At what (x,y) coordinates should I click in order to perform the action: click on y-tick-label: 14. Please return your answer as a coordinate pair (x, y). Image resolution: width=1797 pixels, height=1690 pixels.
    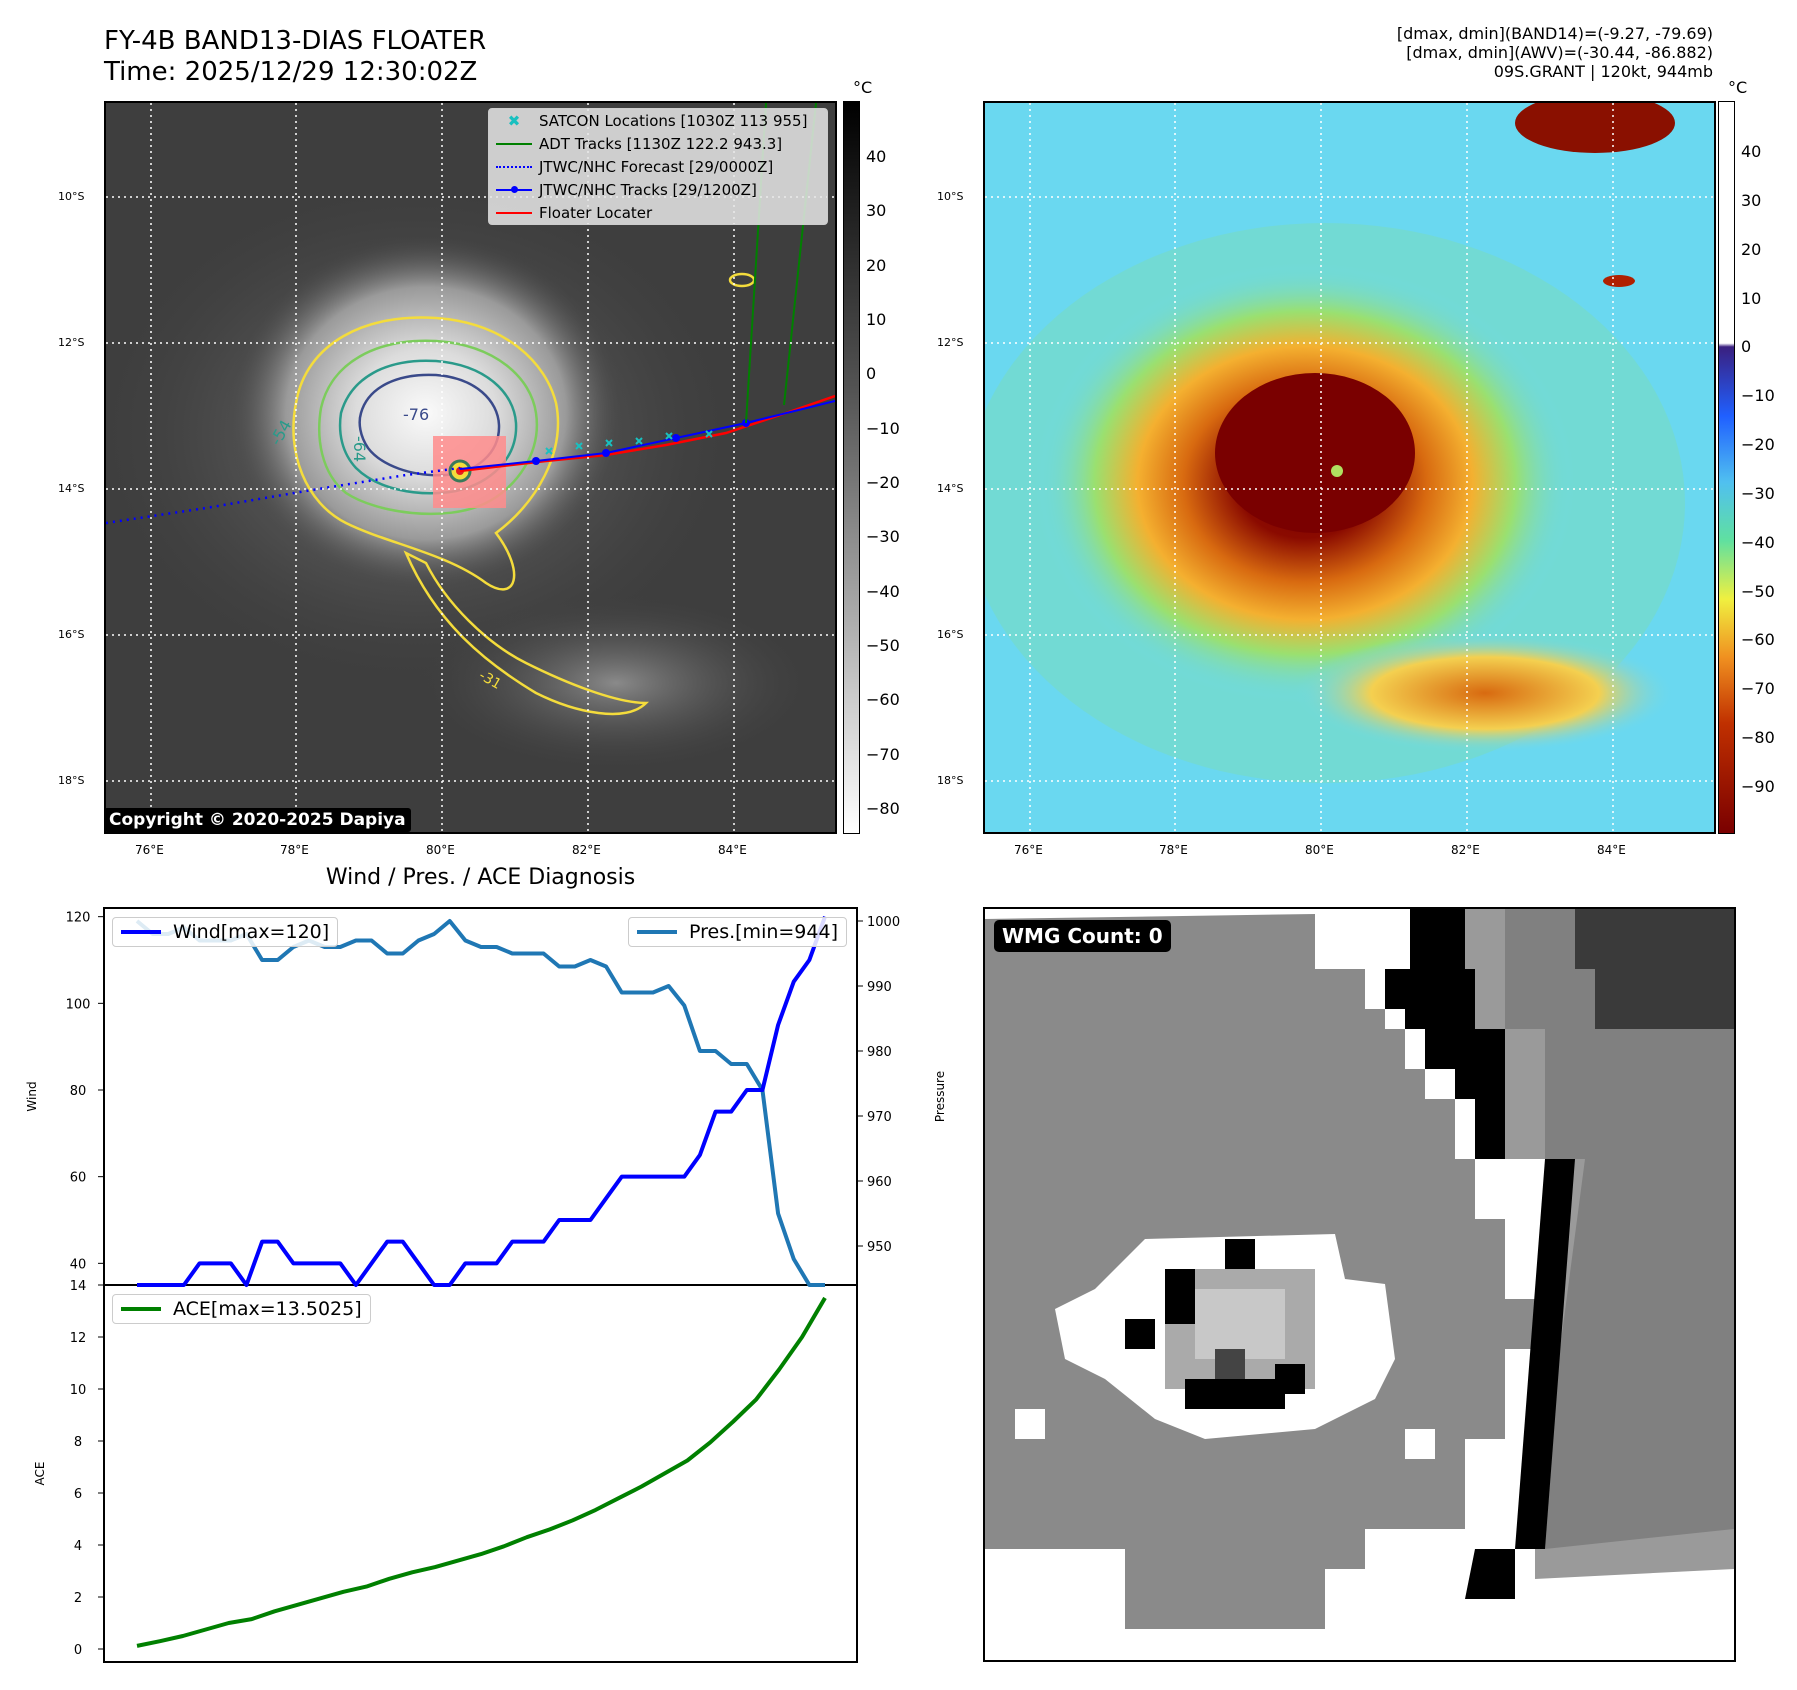
    Looking at the image, I should click on (78, 1286).